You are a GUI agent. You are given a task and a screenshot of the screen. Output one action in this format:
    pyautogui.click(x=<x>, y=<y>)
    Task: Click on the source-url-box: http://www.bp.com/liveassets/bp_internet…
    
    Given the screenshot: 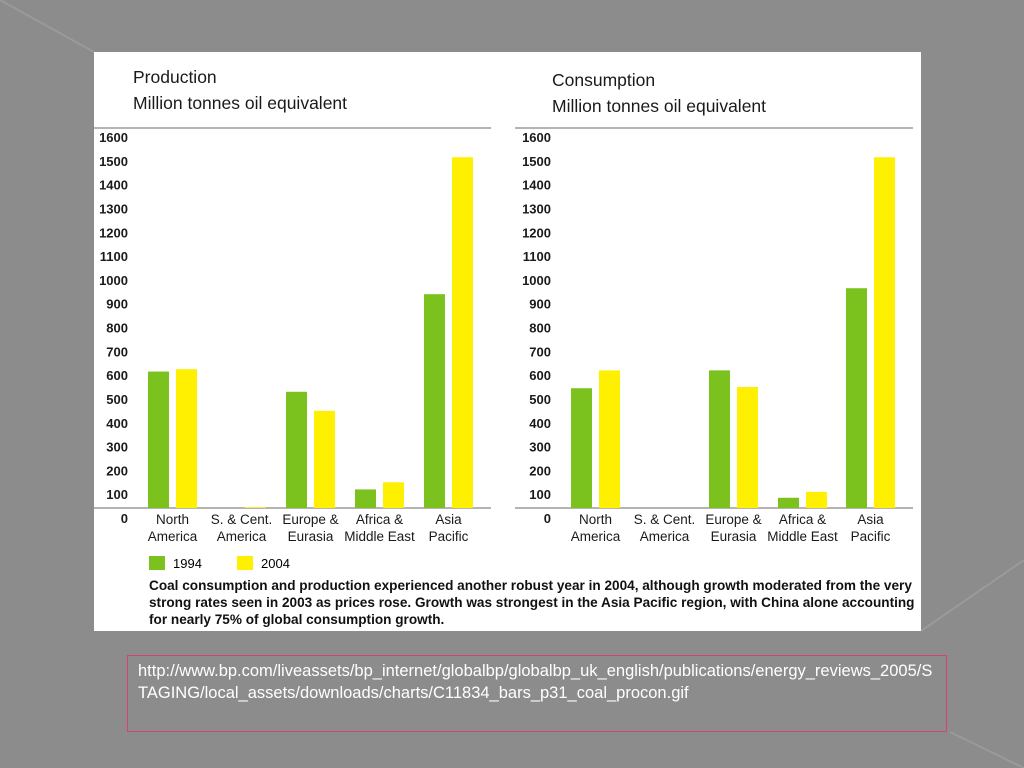 What is the action you would take?
    pyautogui.click(x=537, y=693)
    